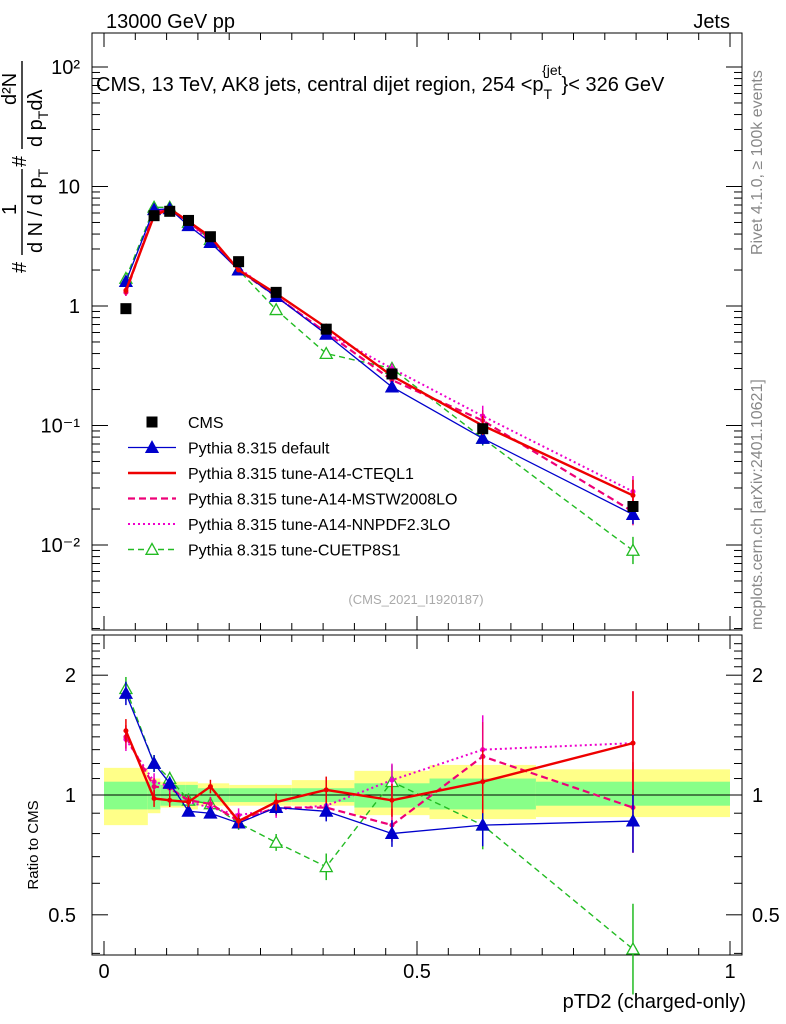 The image size is (786, 1024). I want to click on yaxis-bottom-label: Ratio to CMS, so click(33, 844).